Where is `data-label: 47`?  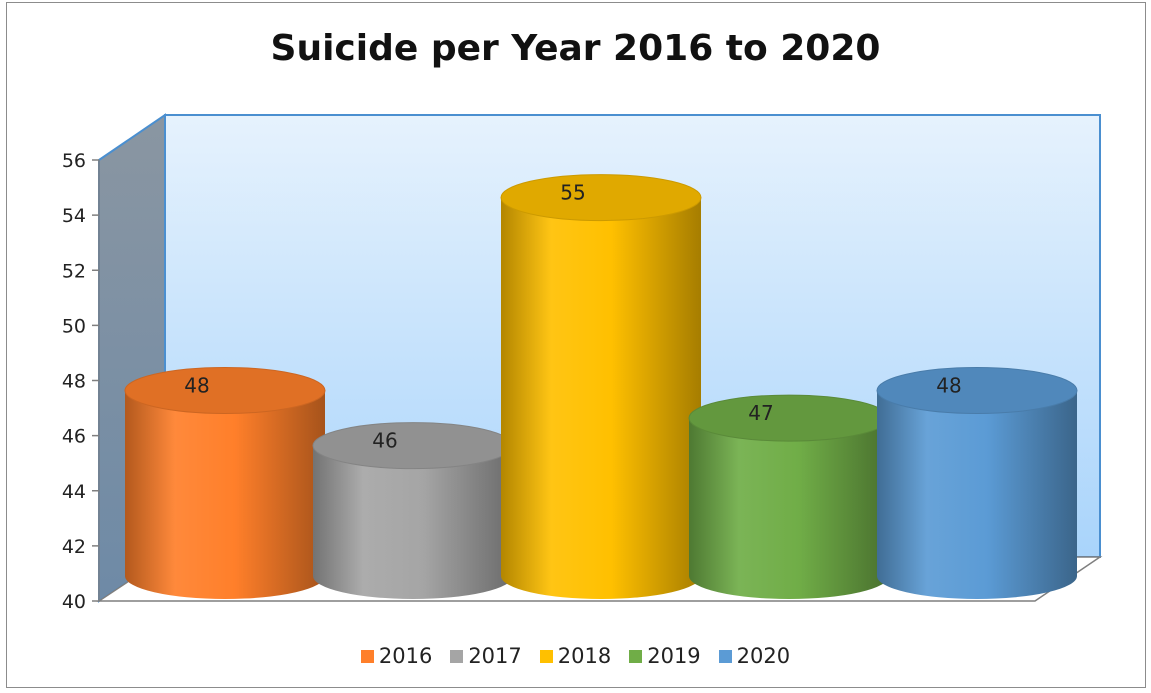
data-label: 47 is located at coordinates (760, 413).